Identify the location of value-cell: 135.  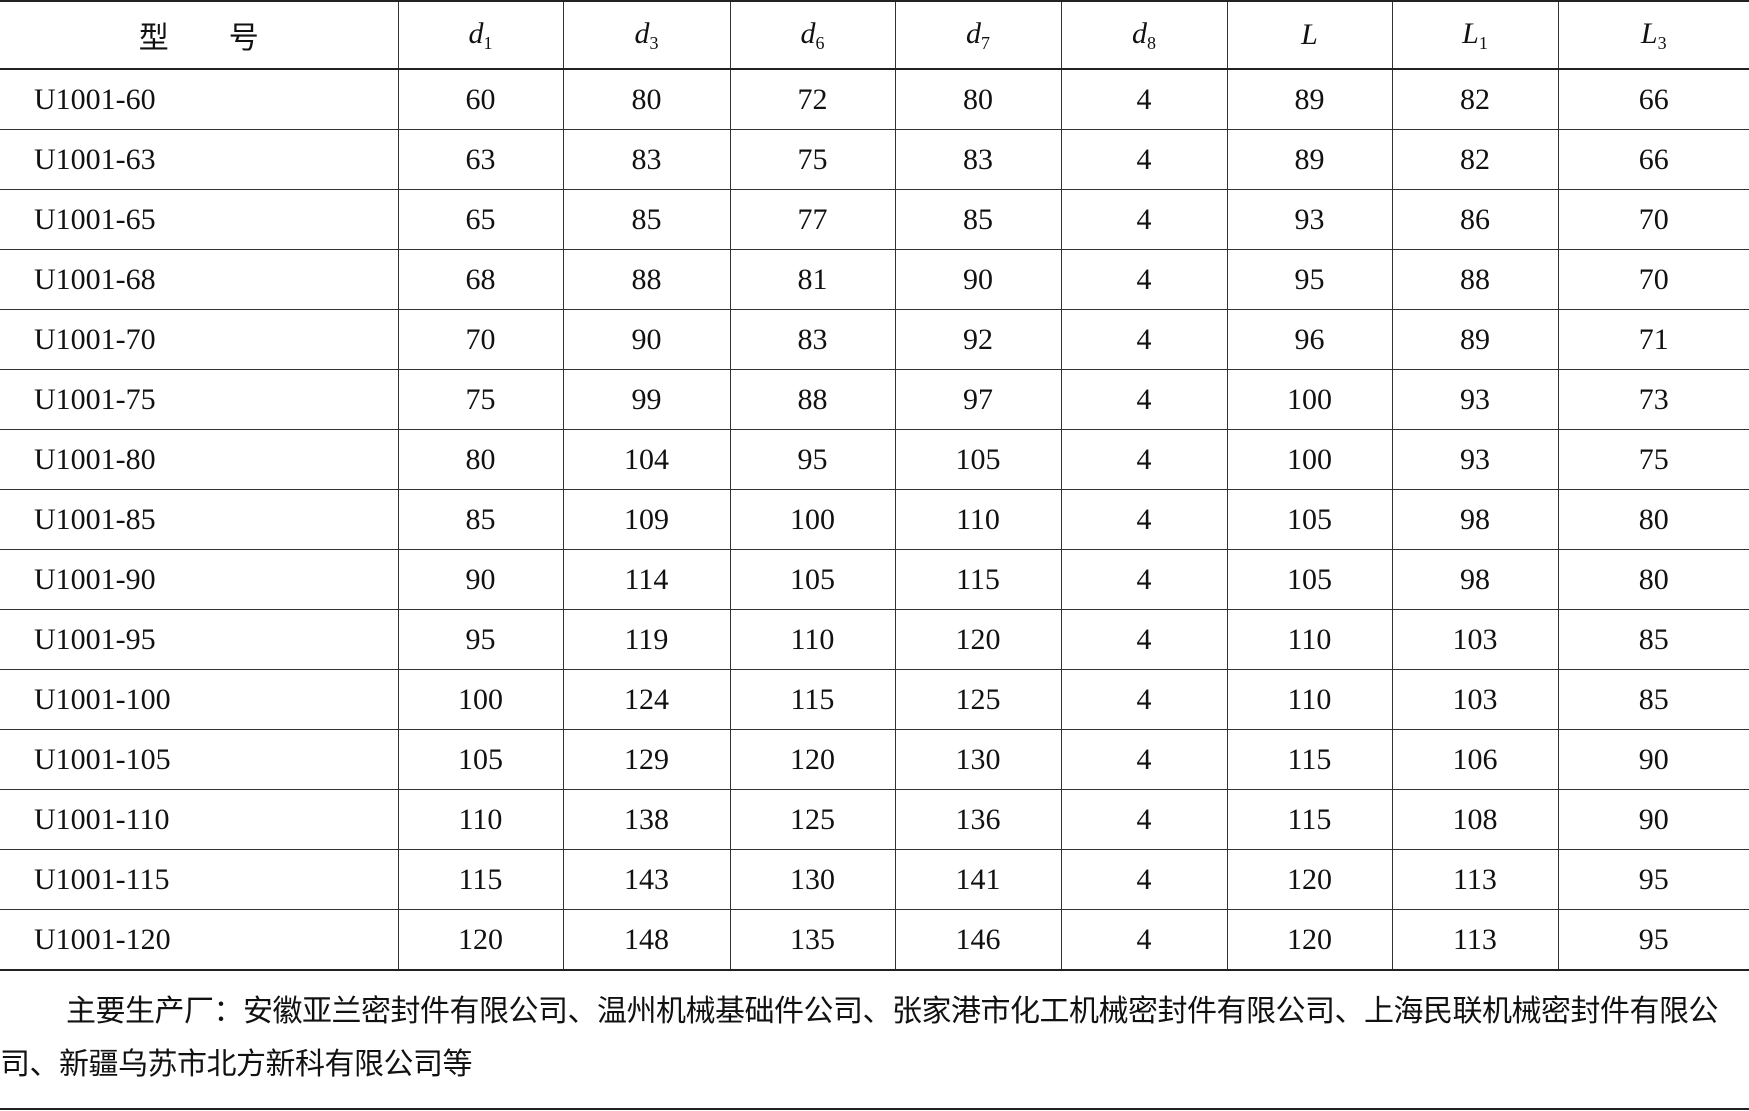
(812, 940).